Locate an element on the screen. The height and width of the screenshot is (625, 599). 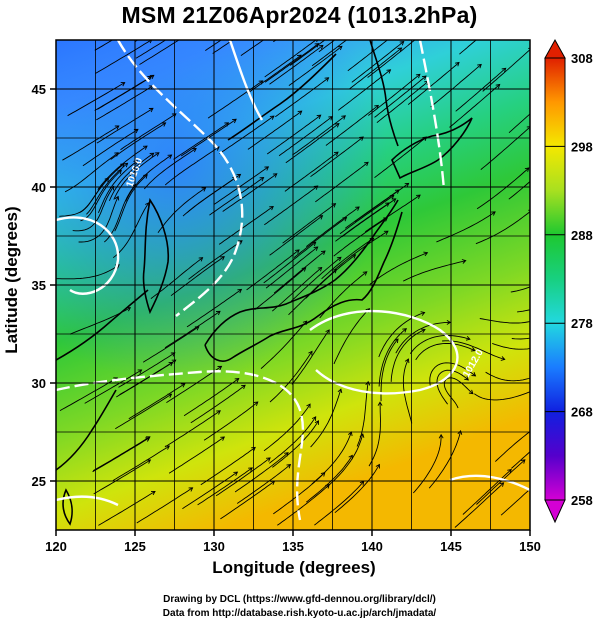
map-title: MSM 21Z06Apr2024 (1013.2hPa) is located at coordinates (299, 15).